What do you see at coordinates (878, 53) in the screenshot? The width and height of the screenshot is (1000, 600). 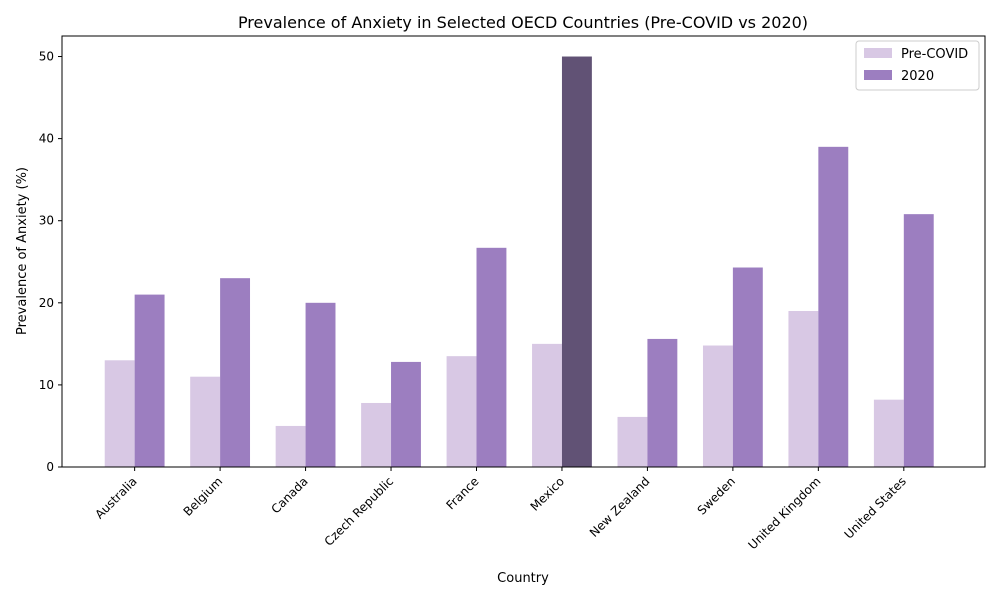 I see `legend-swatch-pre-covid` at bounding box center [878, 53].